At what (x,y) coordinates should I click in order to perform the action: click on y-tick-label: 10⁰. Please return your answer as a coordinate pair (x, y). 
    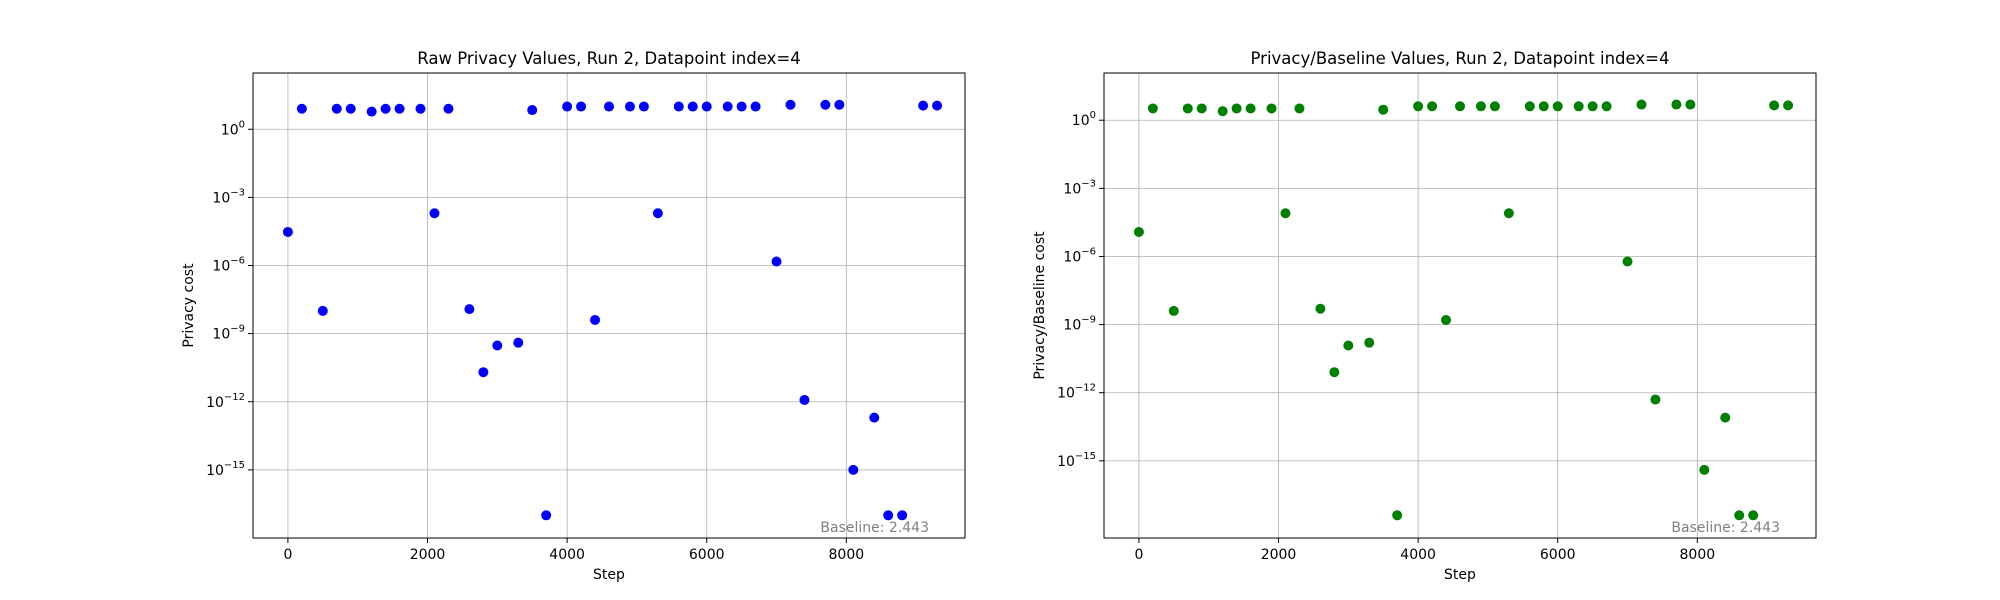
    Looking at the image, I should click on (233, 128).